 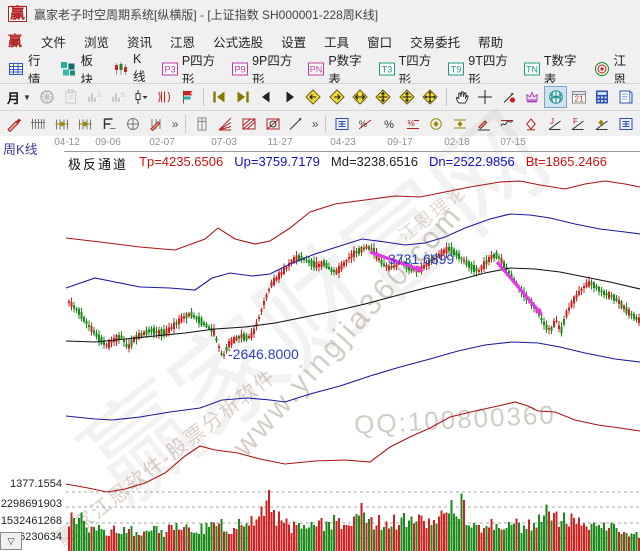 I want to click on pan-hand-icon, so click(x=461, y=97).